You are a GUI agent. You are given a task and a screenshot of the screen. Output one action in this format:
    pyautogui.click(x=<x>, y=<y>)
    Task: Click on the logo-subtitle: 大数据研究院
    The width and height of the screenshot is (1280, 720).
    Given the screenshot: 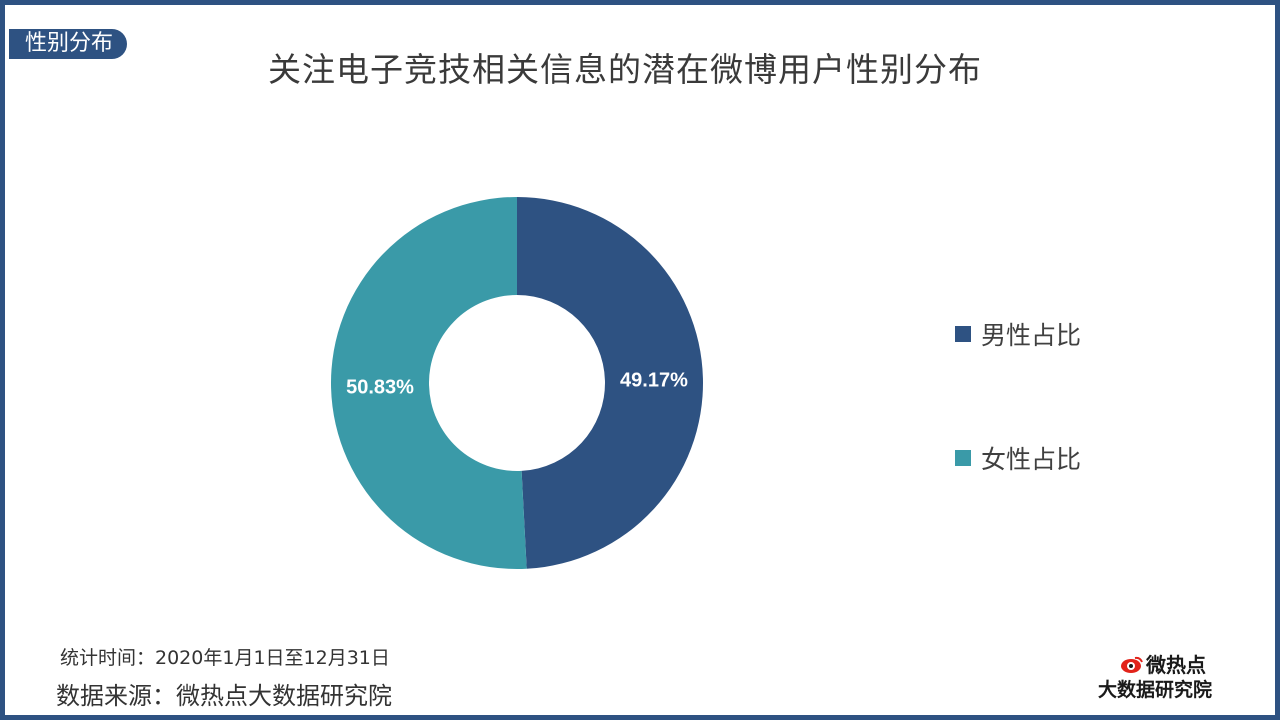 What is the action you would take?
    pyautogui.click(x=1155, y=690)
    